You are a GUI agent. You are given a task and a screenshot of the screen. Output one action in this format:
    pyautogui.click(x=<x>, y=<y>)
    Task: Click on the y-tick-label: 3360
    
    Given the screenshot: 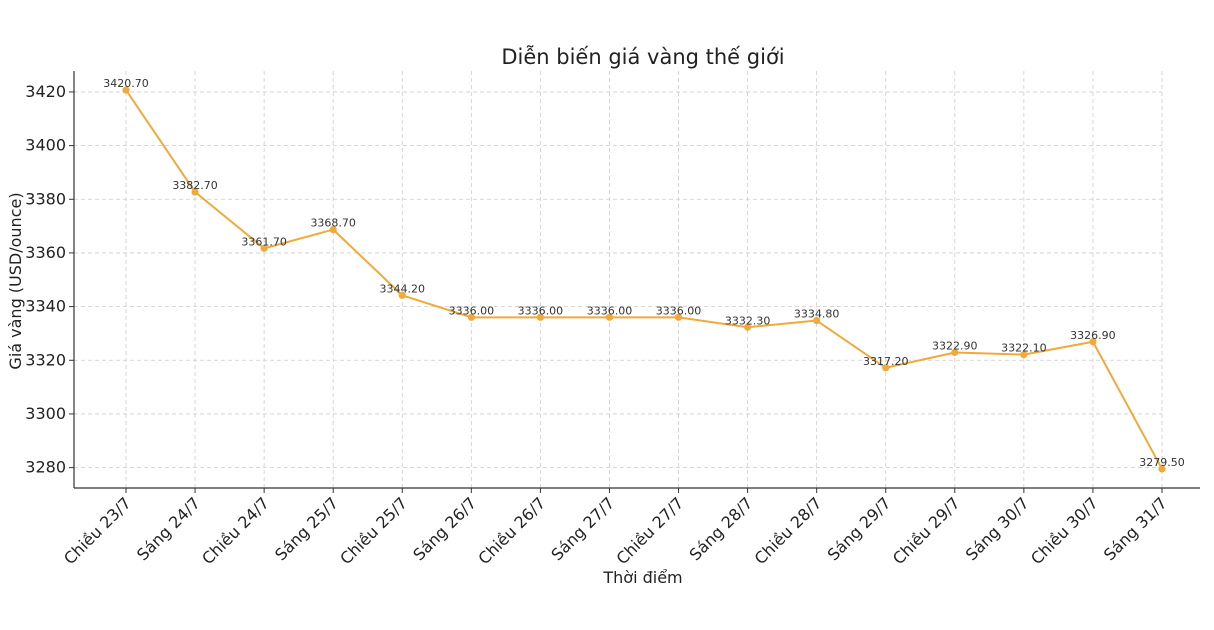 What is the action you would take?
    pyautogui.click(x=45, y=252)
    